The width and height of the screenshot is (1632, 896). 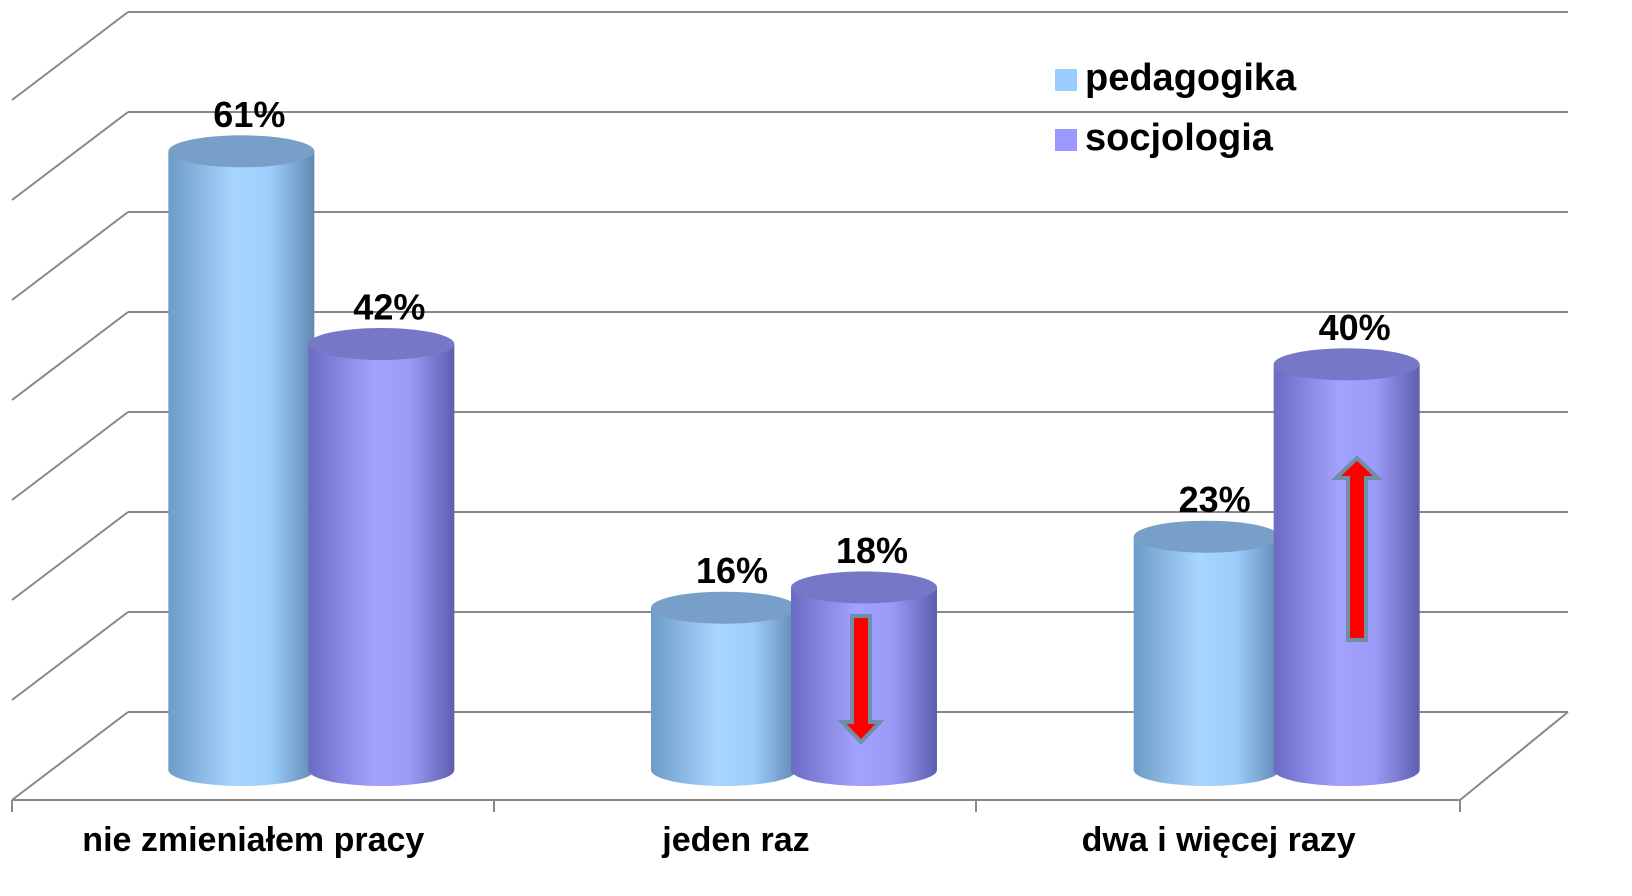 What do you see at coordinates (1355, 327) in the screenshot?
I see `data-label: 40%` at bounding box center [1355, 327].